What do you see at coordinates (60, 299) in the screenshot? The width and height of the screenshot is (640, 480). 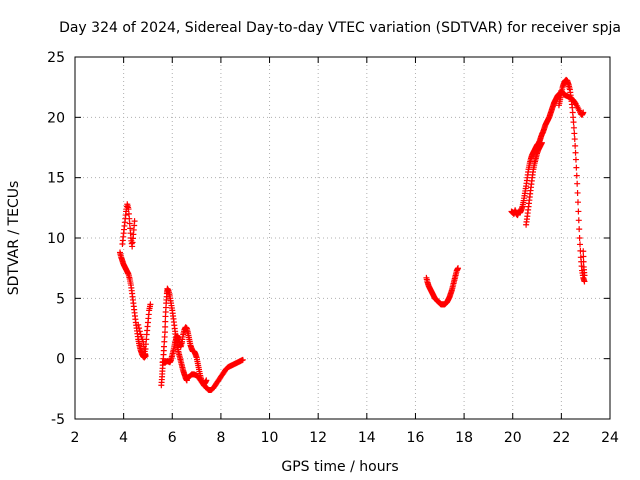 I see `y-tick-label: 5` at bounding box center [60, 299].